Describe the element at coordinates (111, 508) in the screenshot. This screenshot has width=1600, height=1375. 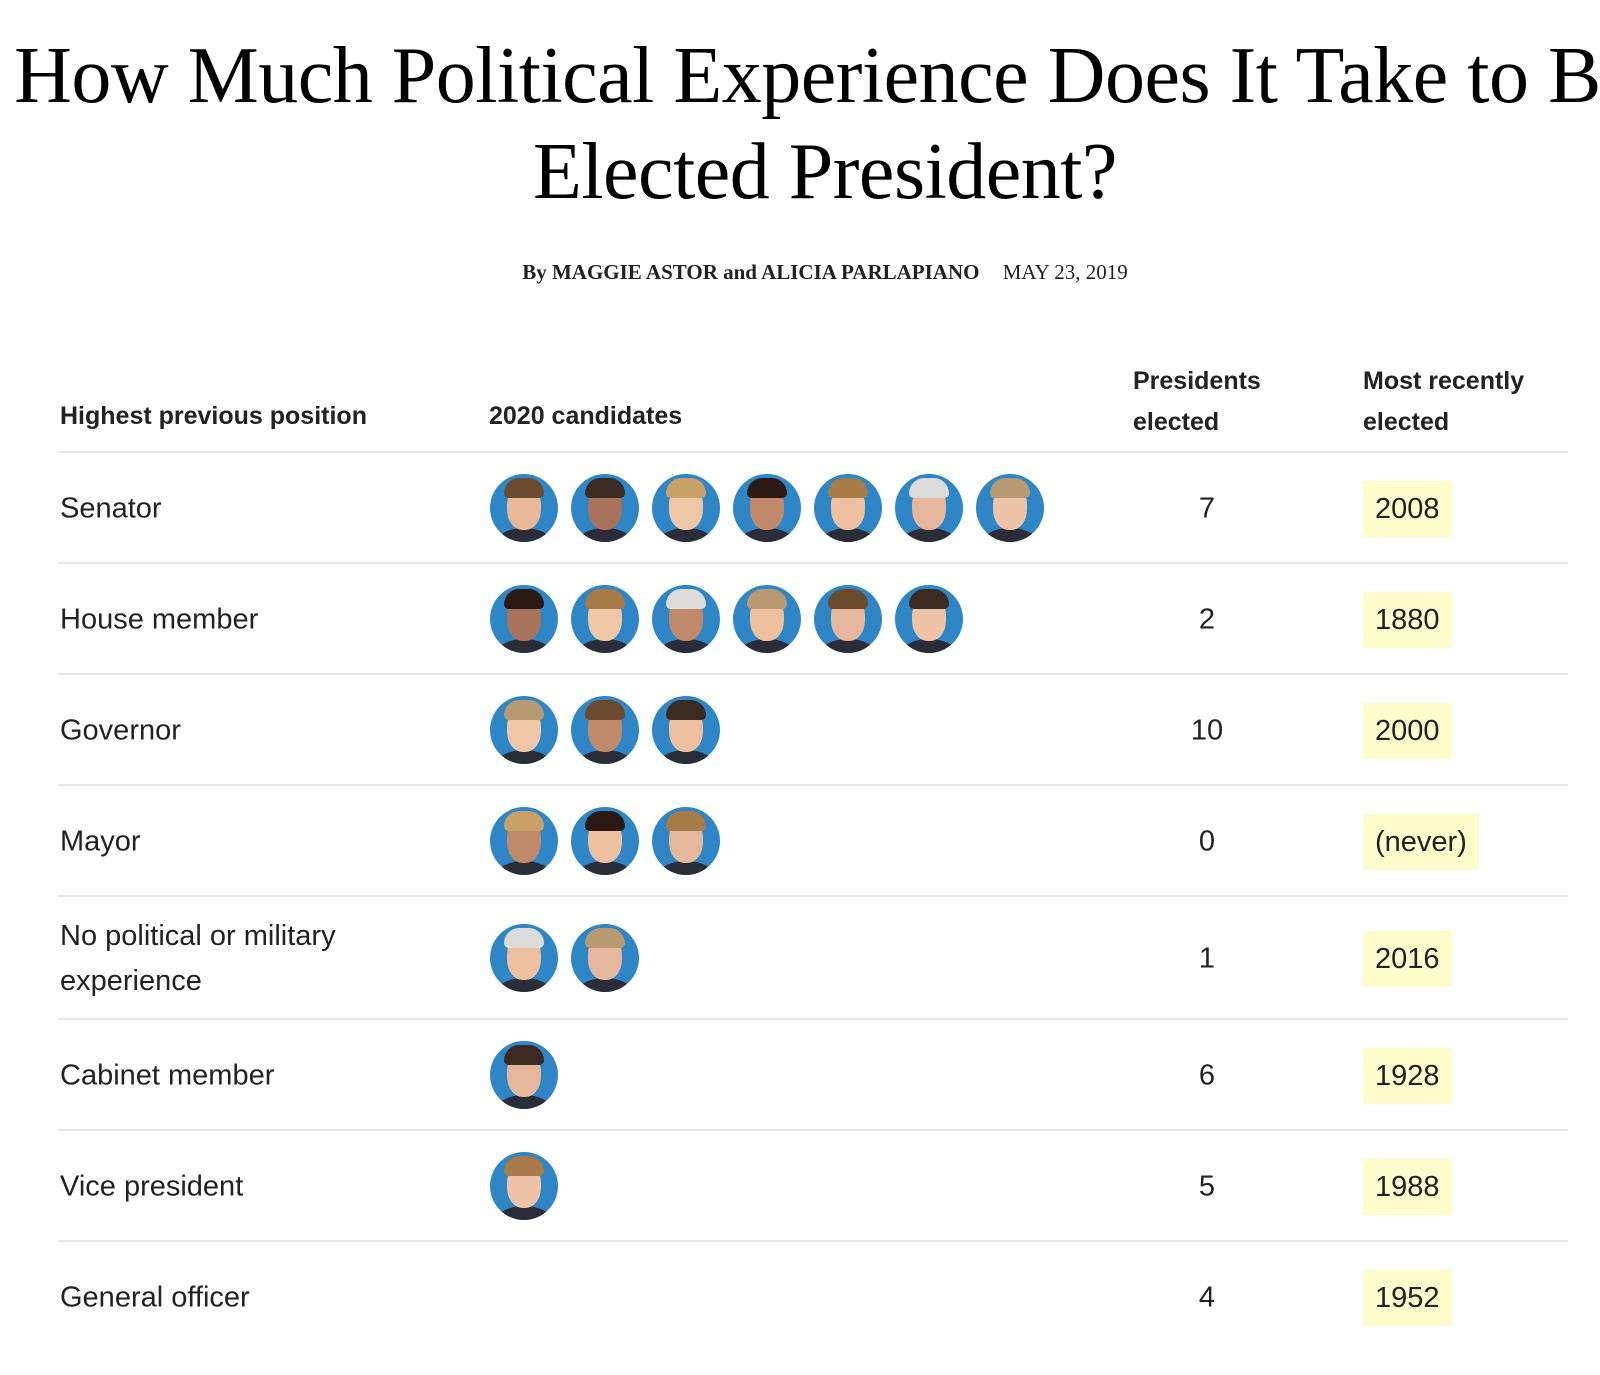
I see `position-label: Senator` at that location.